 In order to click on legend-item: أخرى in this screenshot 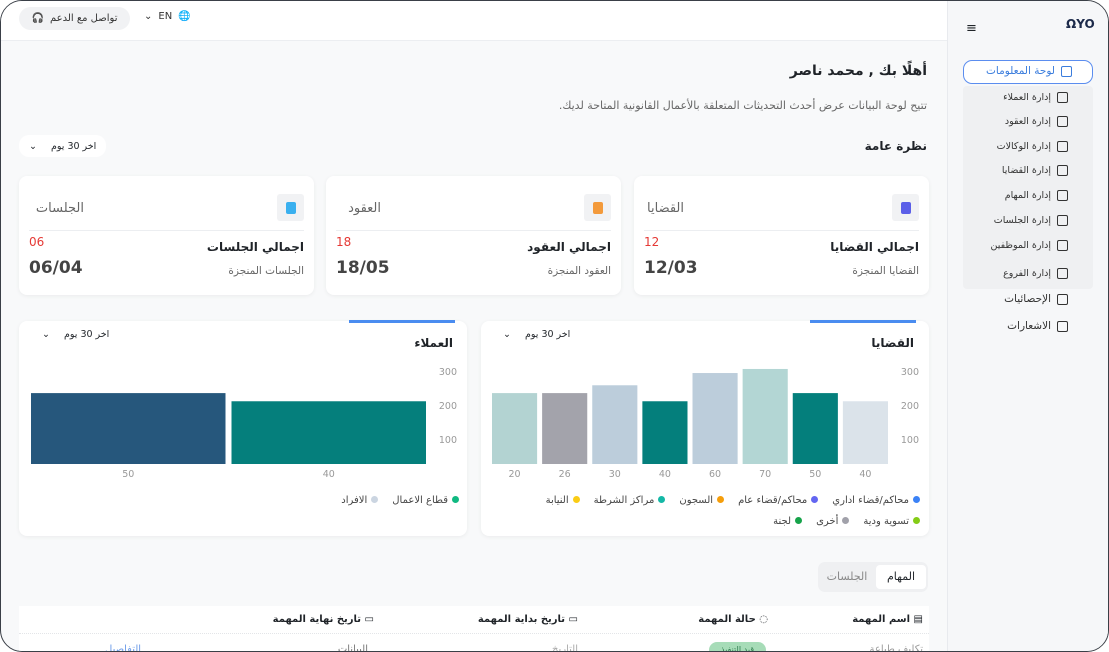, I will do `click(833, 521)`.